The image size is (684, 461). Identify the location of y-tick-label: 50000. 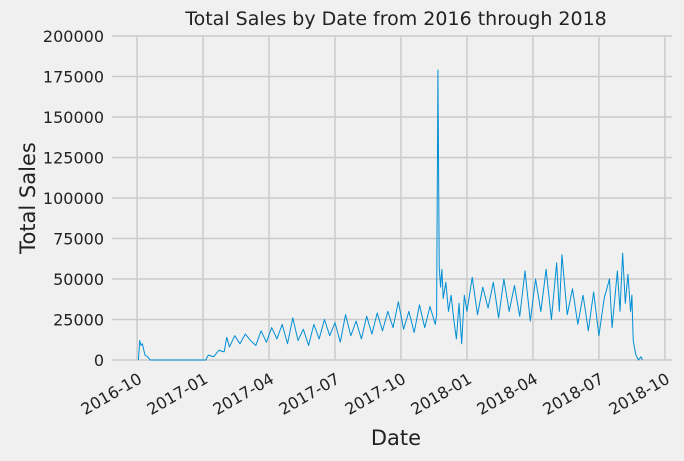
(78, 279).